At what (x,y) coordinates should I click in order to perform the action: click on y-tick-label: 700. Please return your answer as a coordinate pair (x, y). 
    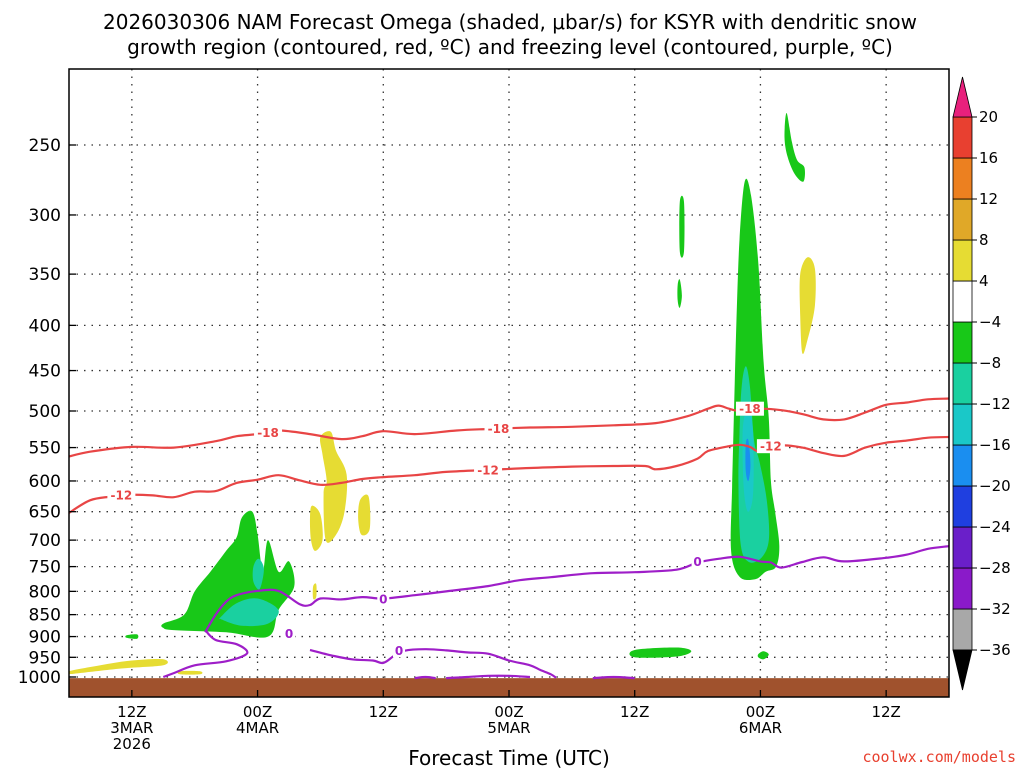
    Looking at the image, I should click on (45, 541).